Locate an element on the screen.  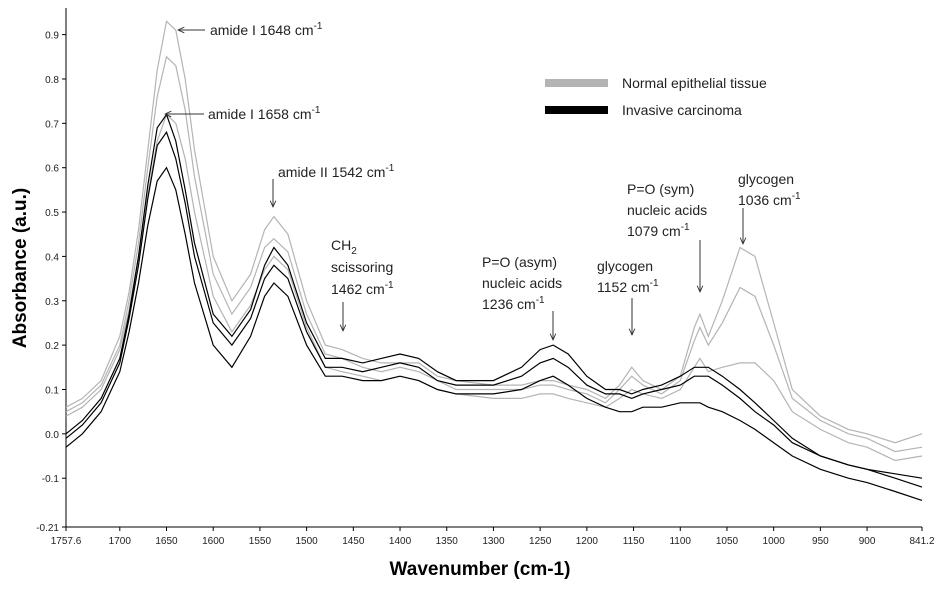
y-tick-label: 0.7 is located at coordinates (52, 124).